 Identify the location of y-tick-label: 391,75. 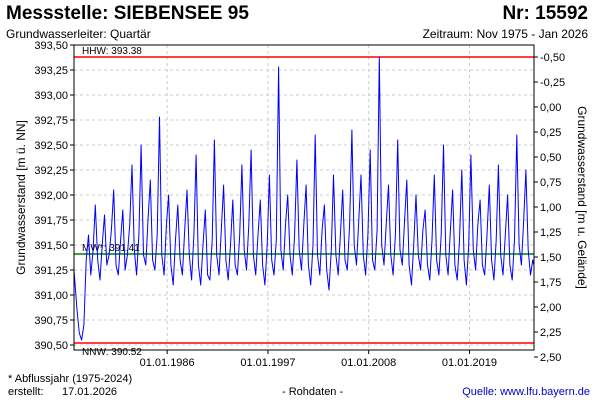
(51, 221).